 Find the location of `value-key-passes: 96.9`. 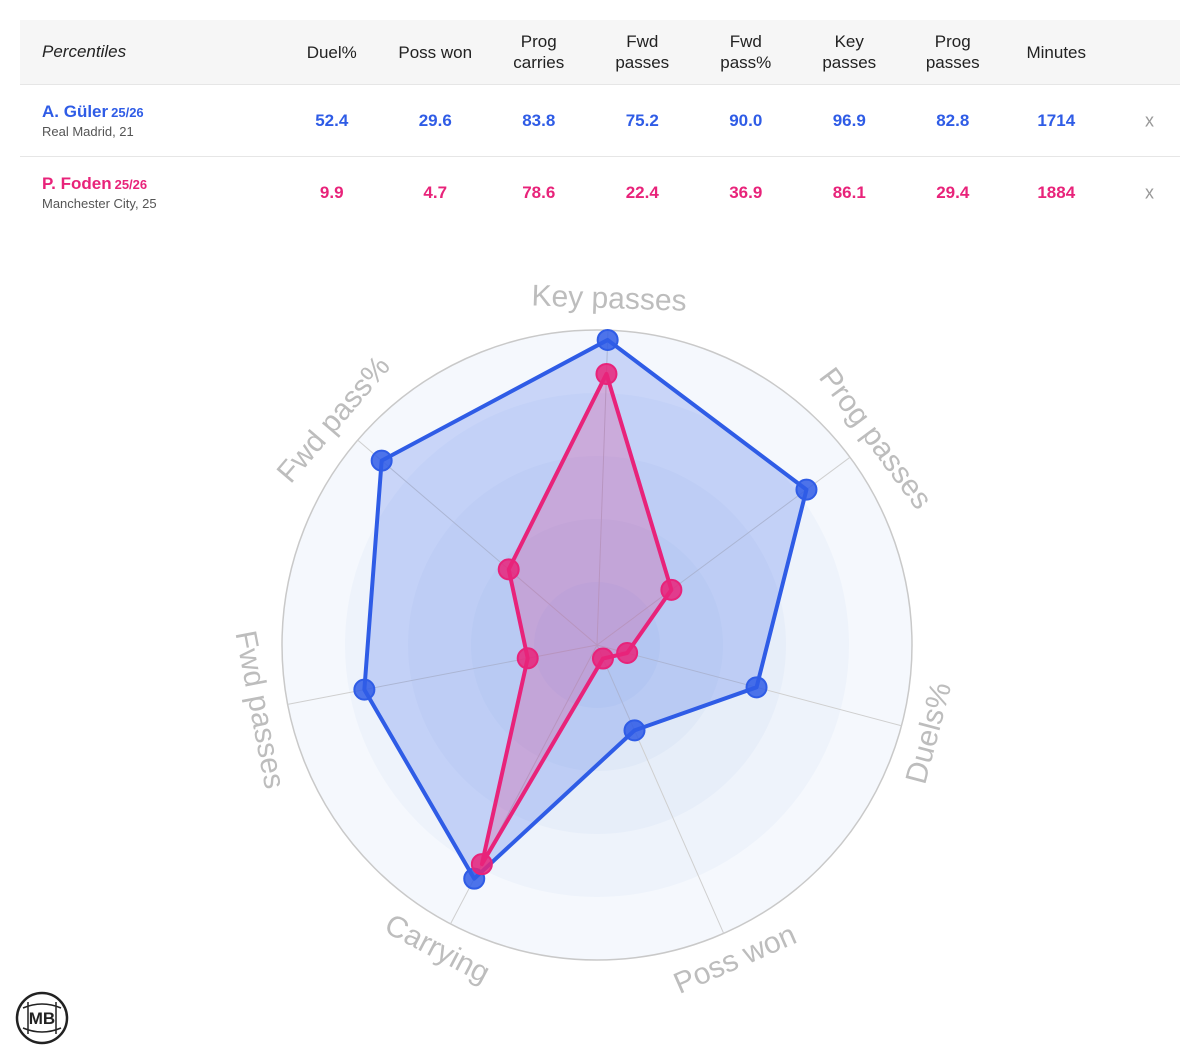

value-key-passes: 96.9 is located at coordinates (849, 120).